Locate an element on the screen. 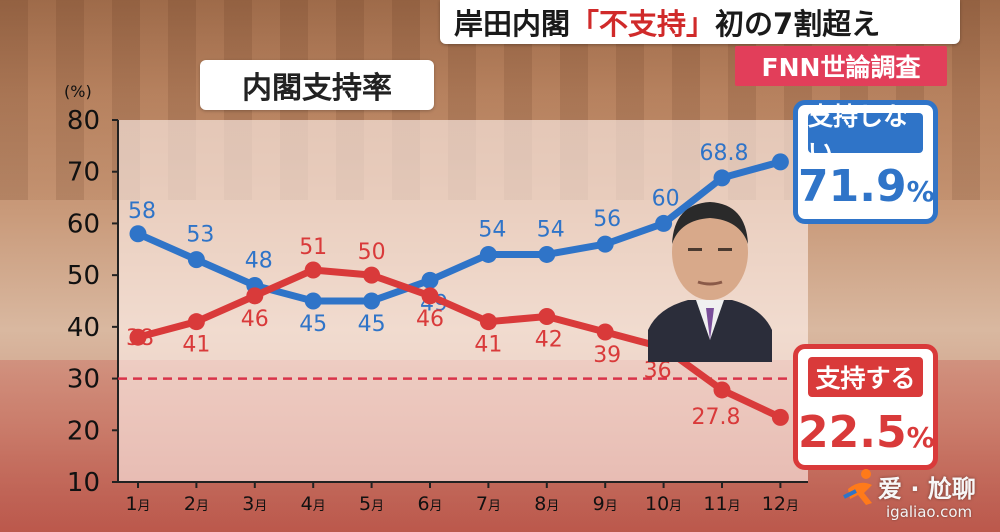 The height and width of the screenshot is (532, 1000). x-tick-label: 1月 is located at coordinates (137, 504).